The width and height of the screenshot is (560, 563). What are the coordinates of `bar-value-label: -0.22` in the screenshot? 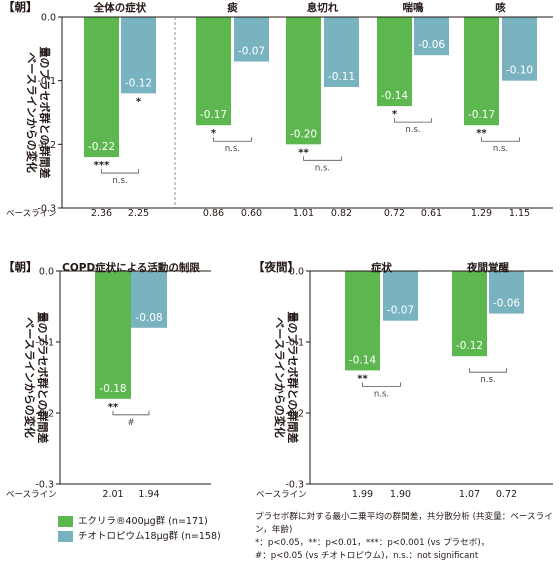 It's located at (101, 147).